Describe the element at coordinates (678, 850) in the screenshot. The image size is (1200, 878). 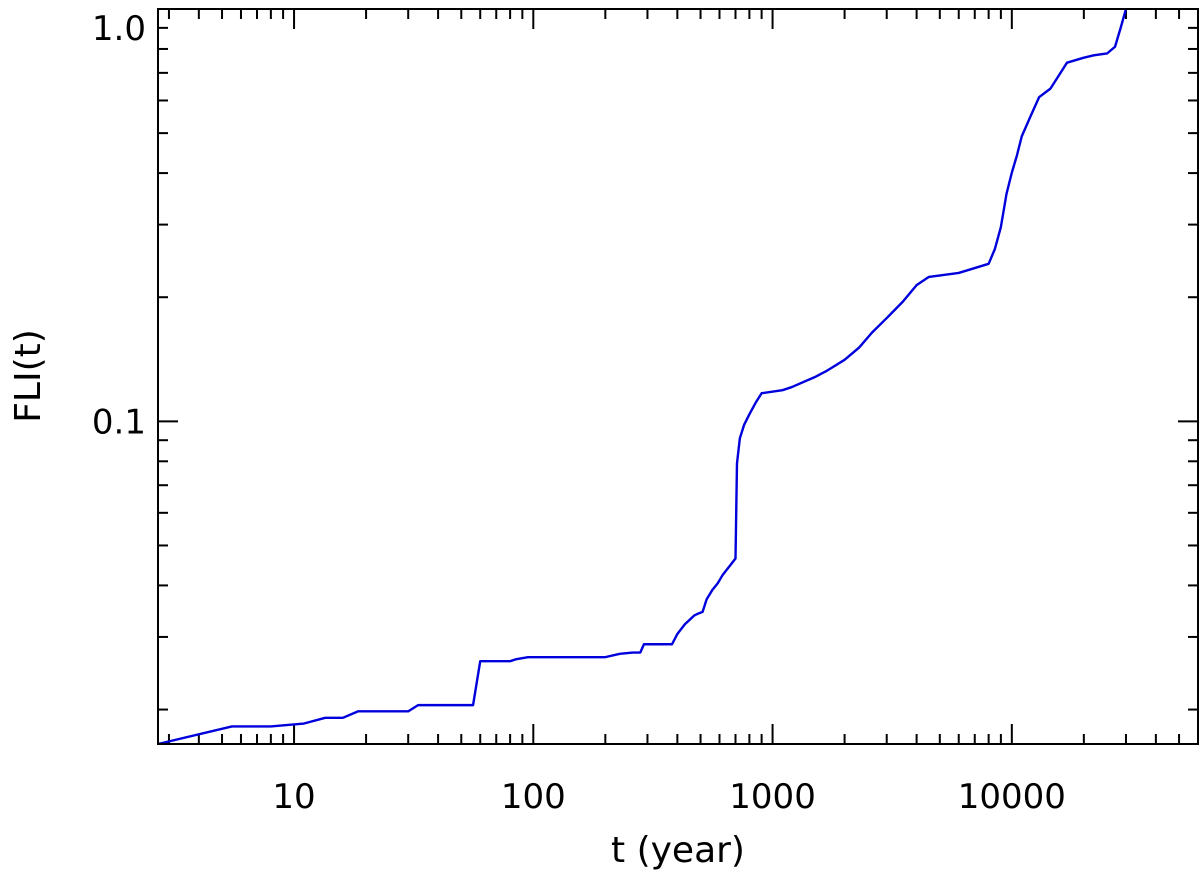
I see `x-axis-label: t (year)` at that location.